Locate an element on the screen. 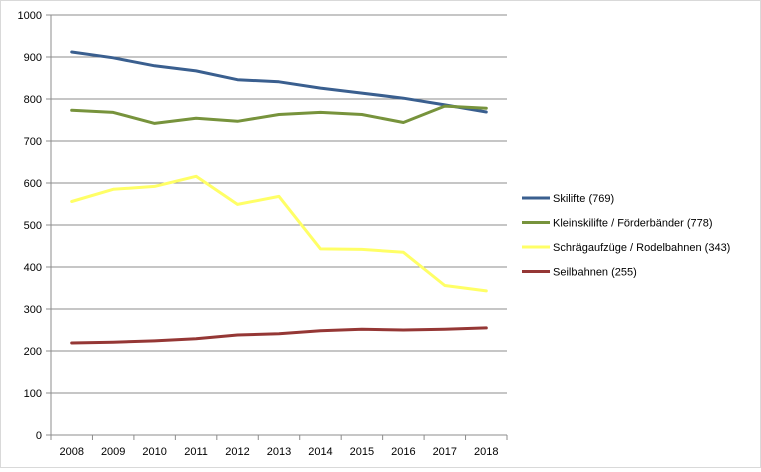 The height and width of the screenshot is (472, 761). y-tick-label: 1000 is located at coordinates (30, 16).